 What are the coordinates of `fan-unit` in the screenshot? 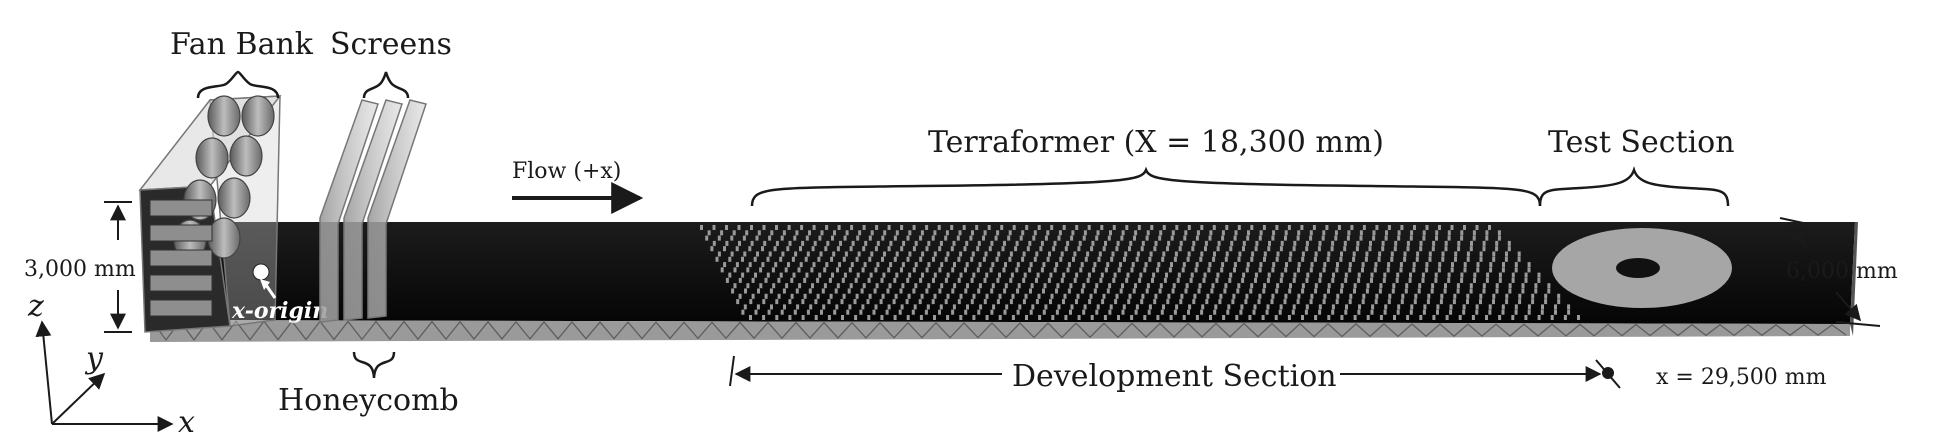 It's located at (258, 116).